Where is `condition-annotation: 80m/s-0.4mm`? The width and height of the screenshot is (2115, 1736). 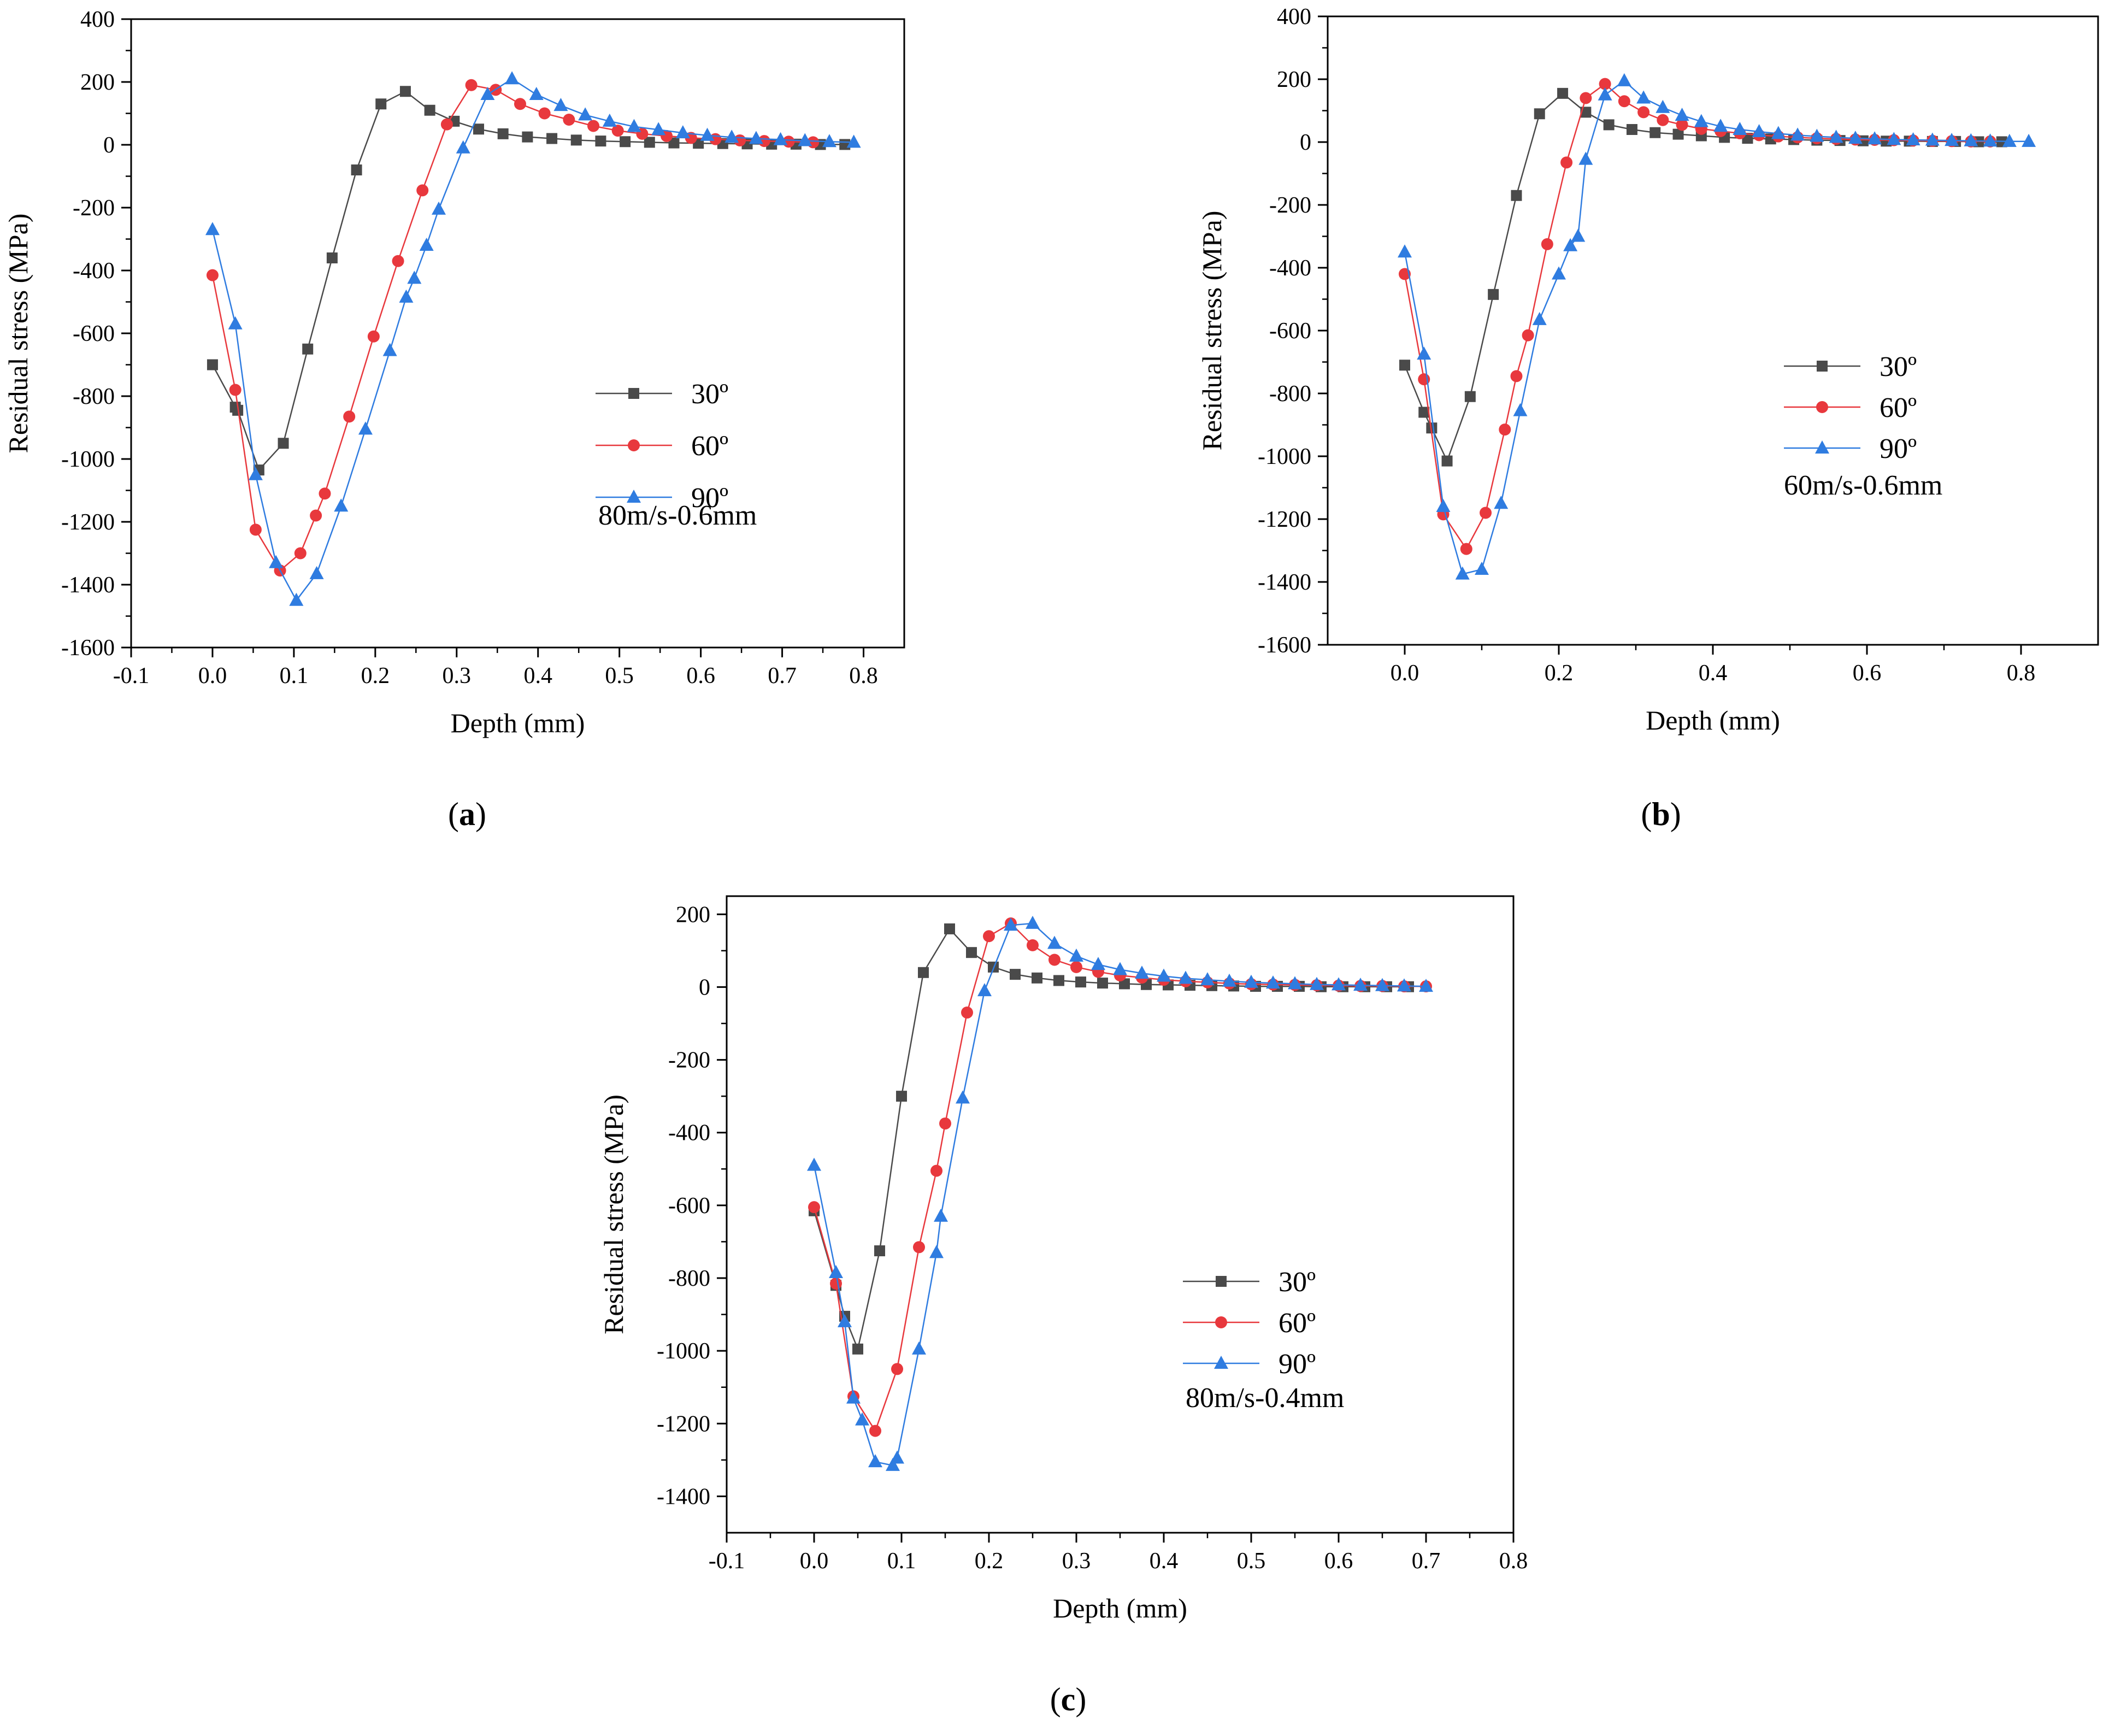
condition-annotation: 80m/s-0.4mm is located at coordinates (1265, 1398).